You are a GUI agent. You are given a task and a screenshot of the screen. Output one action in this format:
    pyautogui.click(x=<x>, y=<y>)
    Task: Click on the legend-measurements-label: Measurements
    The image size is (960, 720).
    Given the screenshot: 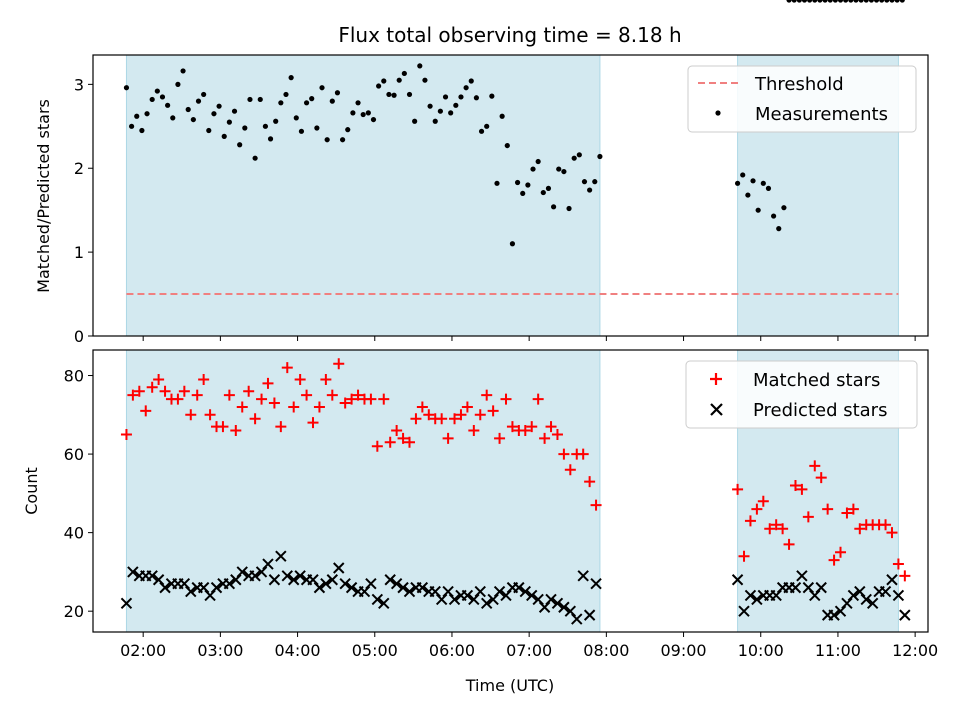 What is the action you would take?
    pyautogui.click(x=821, y=114)
    